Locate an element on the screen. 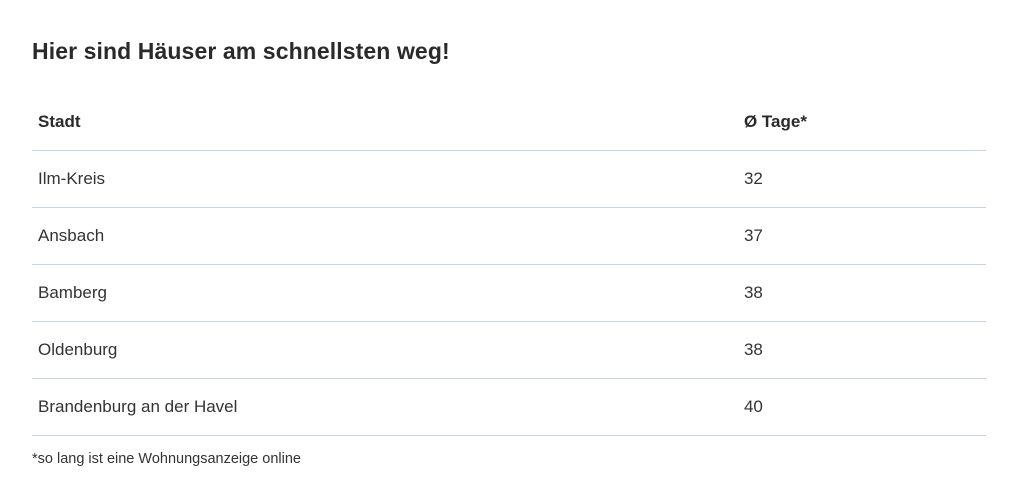 The image size is (1024, 503). cell-city: Brandenburg an der Havel is located at coordinates (385, 407).